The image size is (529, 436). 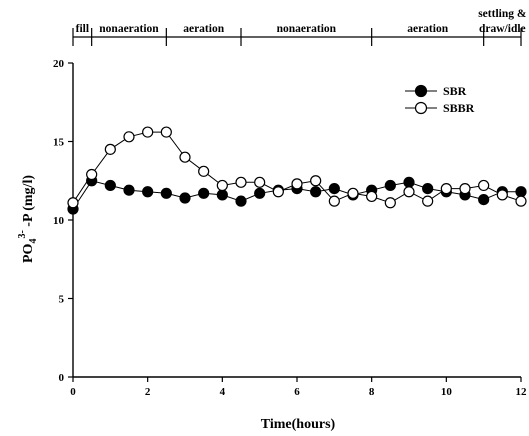 I want to click on y-tick-label: 20, so click(x=59, y=64).